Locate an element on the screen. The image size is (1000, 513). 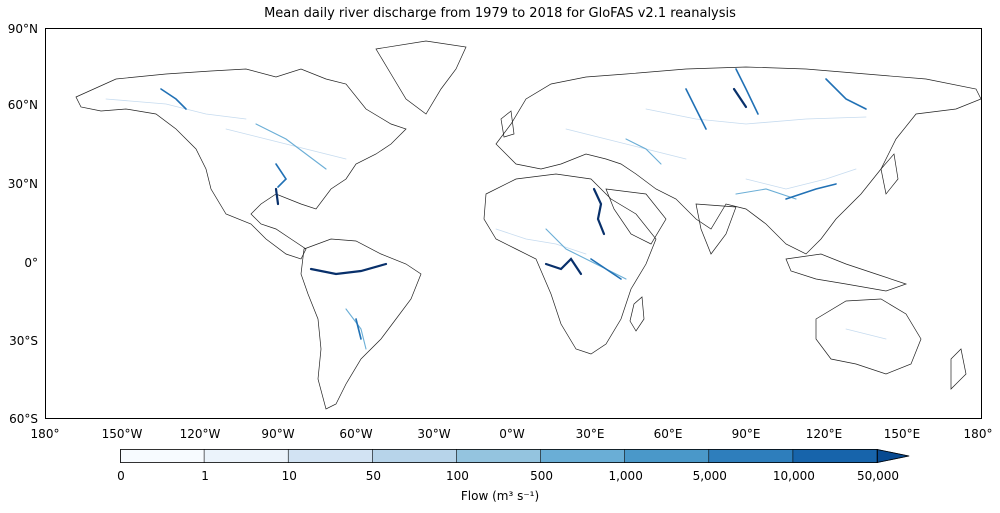
lat-label-90n: 90°N is located at coordinates (22, 29).